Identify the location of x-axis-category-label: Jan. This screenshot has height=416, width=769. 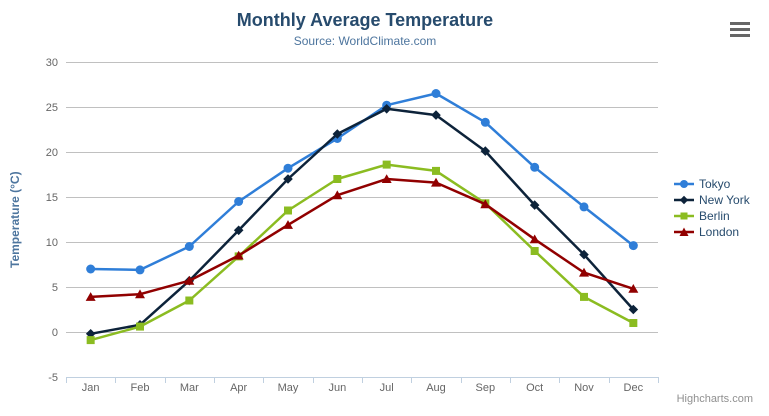
(91, 388).